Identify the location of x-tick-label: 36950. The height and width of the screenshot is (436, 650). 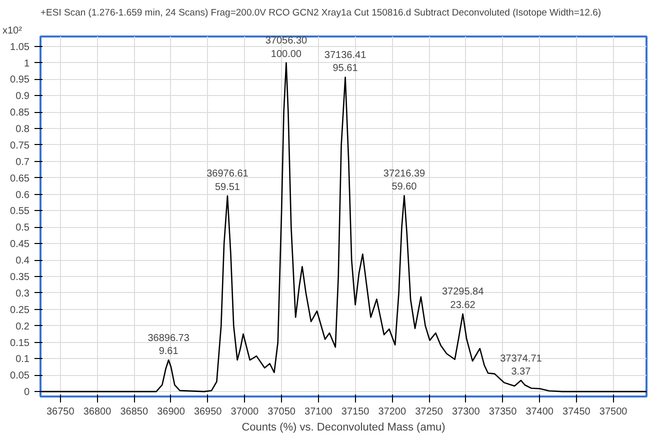
(208, 412).